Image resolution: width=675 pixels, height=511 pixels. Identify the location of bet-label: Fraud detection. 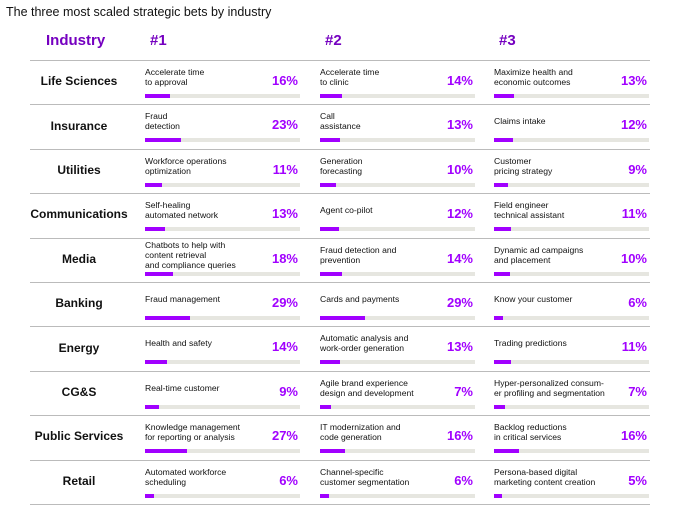
(162, 121).